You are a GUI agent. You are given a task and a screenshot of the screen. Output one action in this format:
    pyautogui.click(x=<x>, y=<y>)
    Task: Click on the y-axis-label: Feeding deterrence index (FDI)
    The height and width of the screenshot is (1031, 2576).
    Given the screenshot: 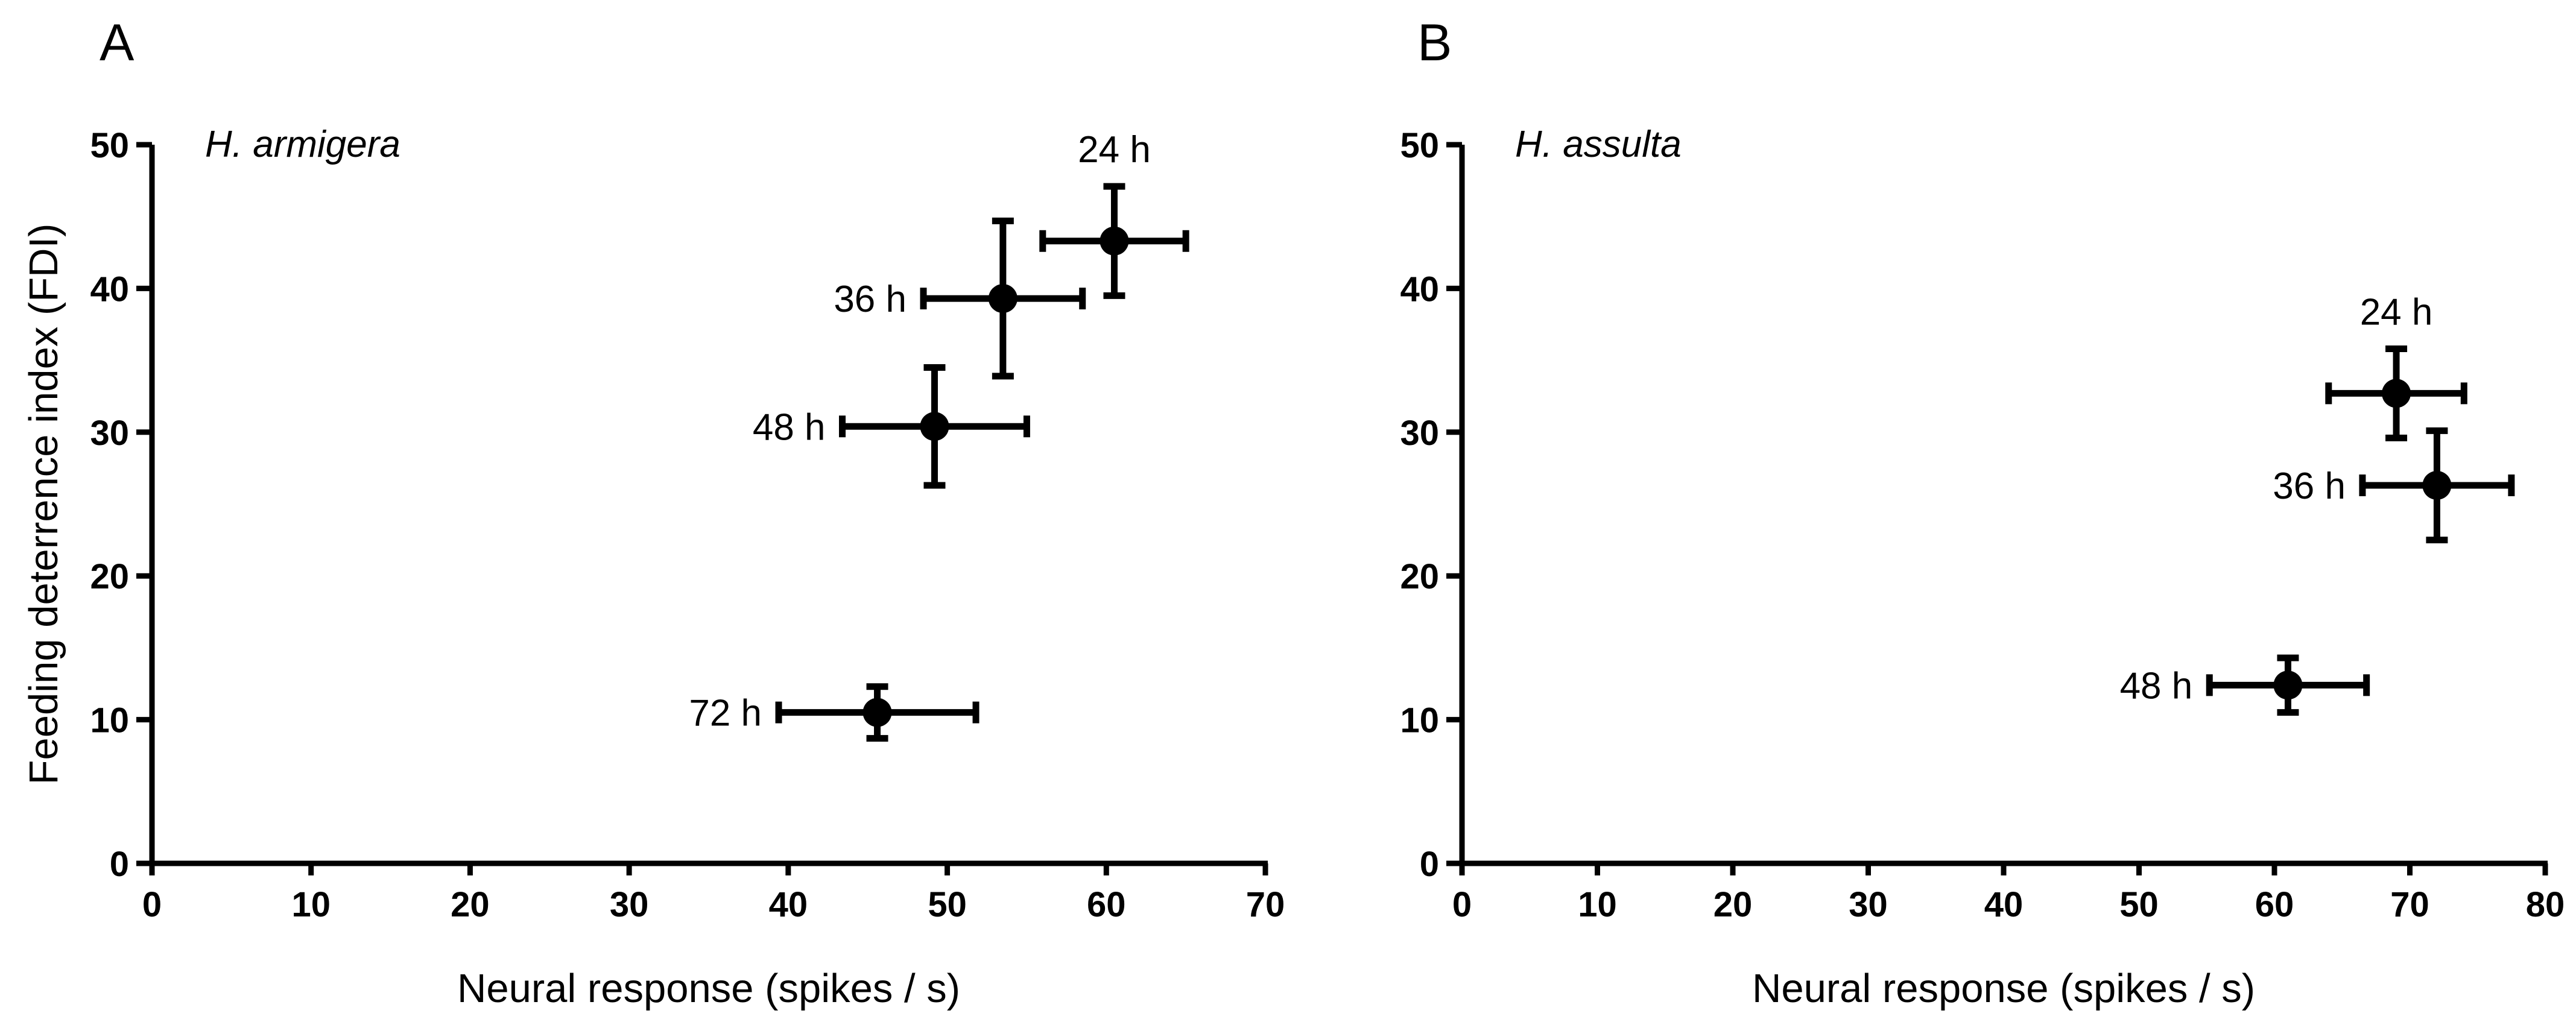 What is the action you would take?
    pyautogui.click(x=43, y=504)
    